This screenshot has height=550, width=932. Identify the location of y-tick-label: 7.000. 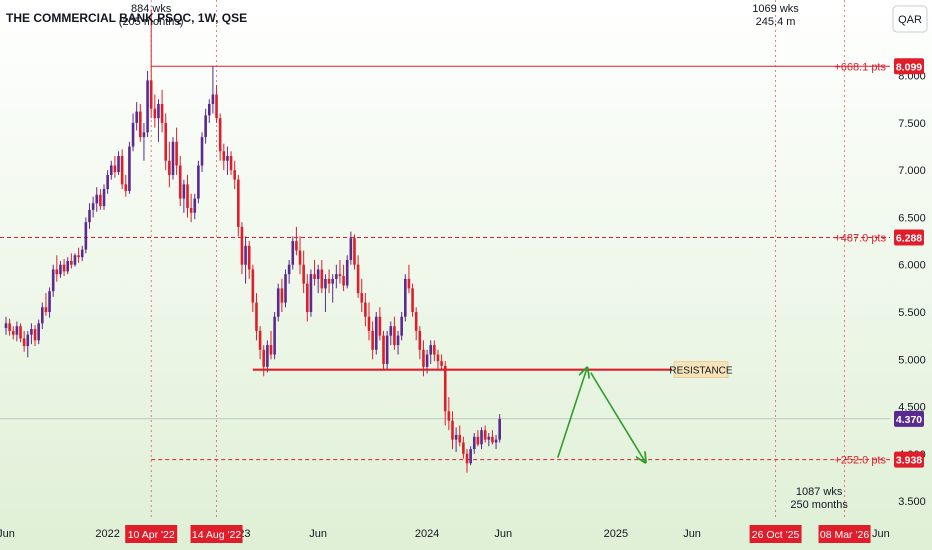
(912, 171).